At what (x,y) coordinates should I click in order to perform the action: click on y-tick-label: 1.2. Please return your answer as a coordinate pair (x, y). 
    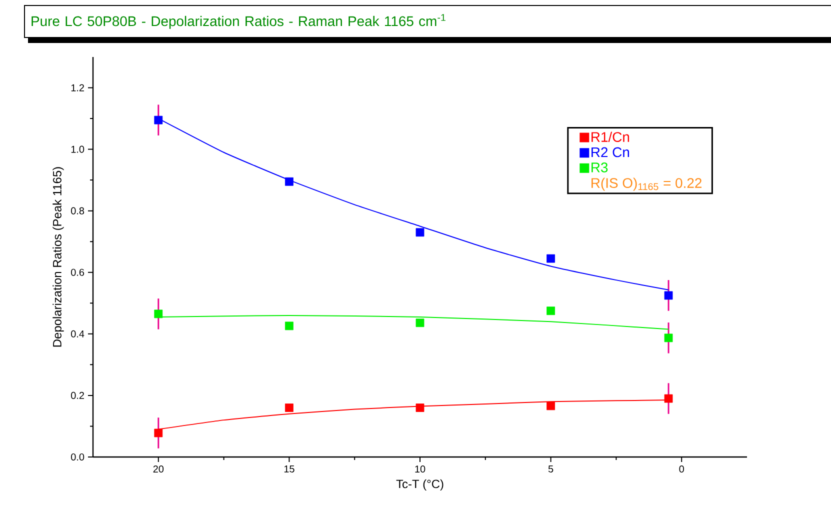
    Looking at the image, I should click on (77, 88).